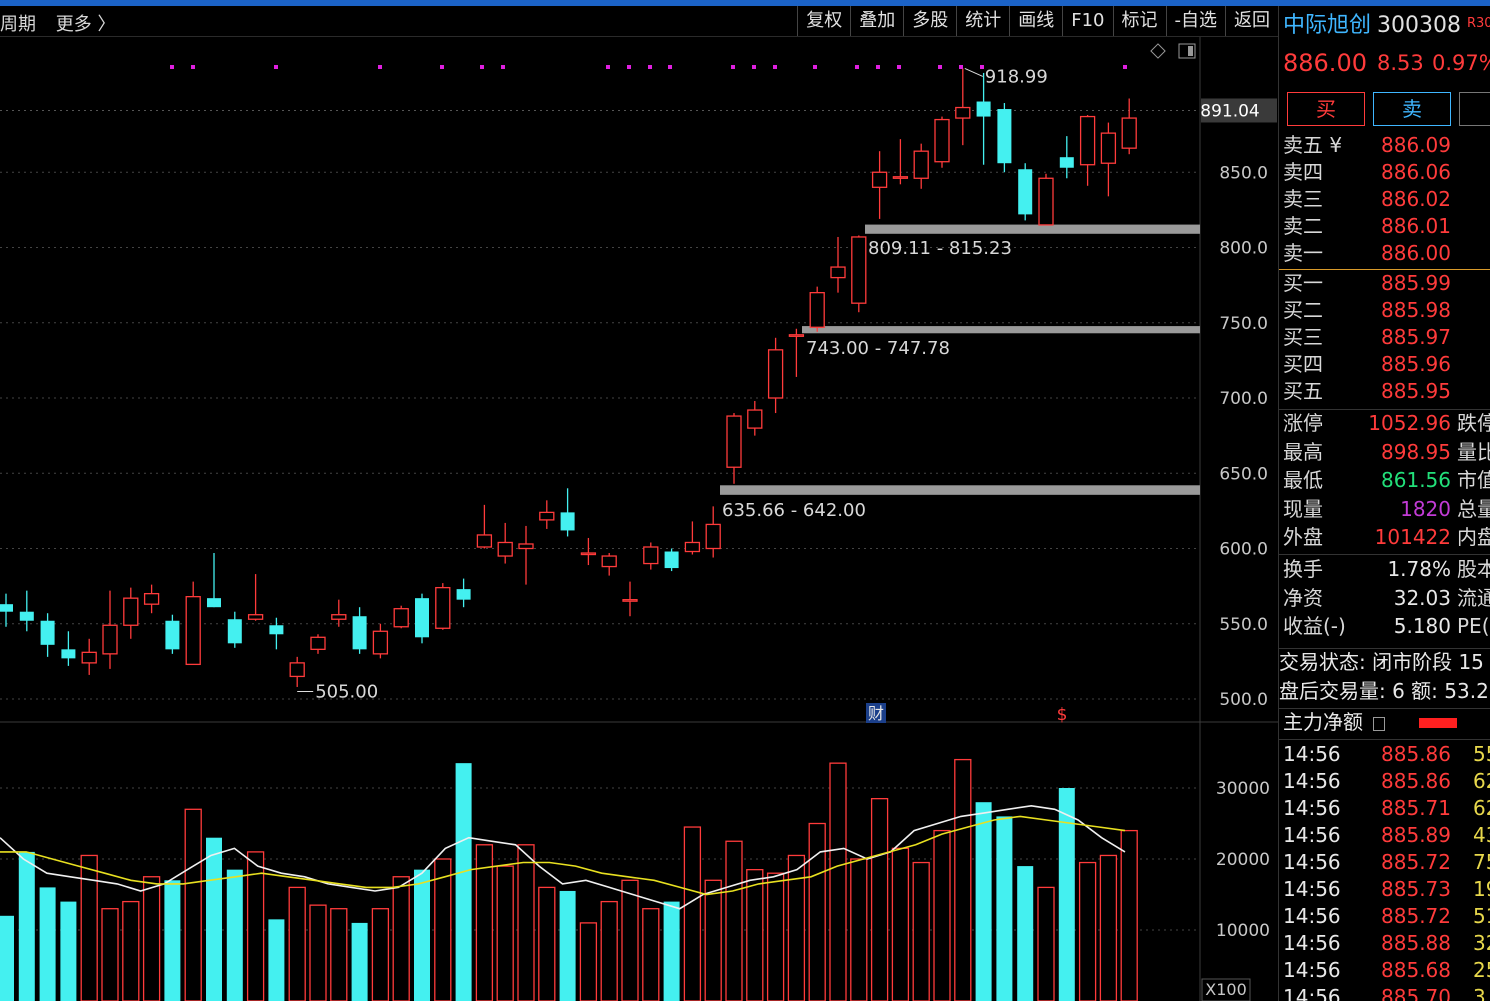 This screenshot has height=1001, width=1490. I want to click on support-zone-label: 809.11 - 815.23, so click(940, 248).